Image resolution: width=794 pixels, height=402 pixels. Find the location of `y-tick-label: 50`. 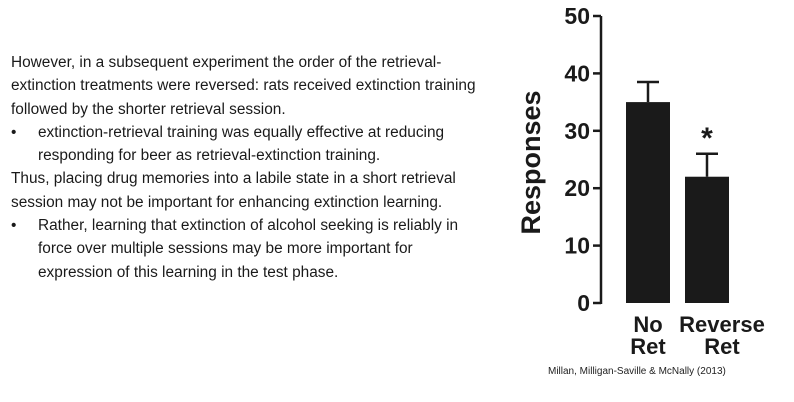

y-tick-label: 50 is located at coordinates (577, 16).